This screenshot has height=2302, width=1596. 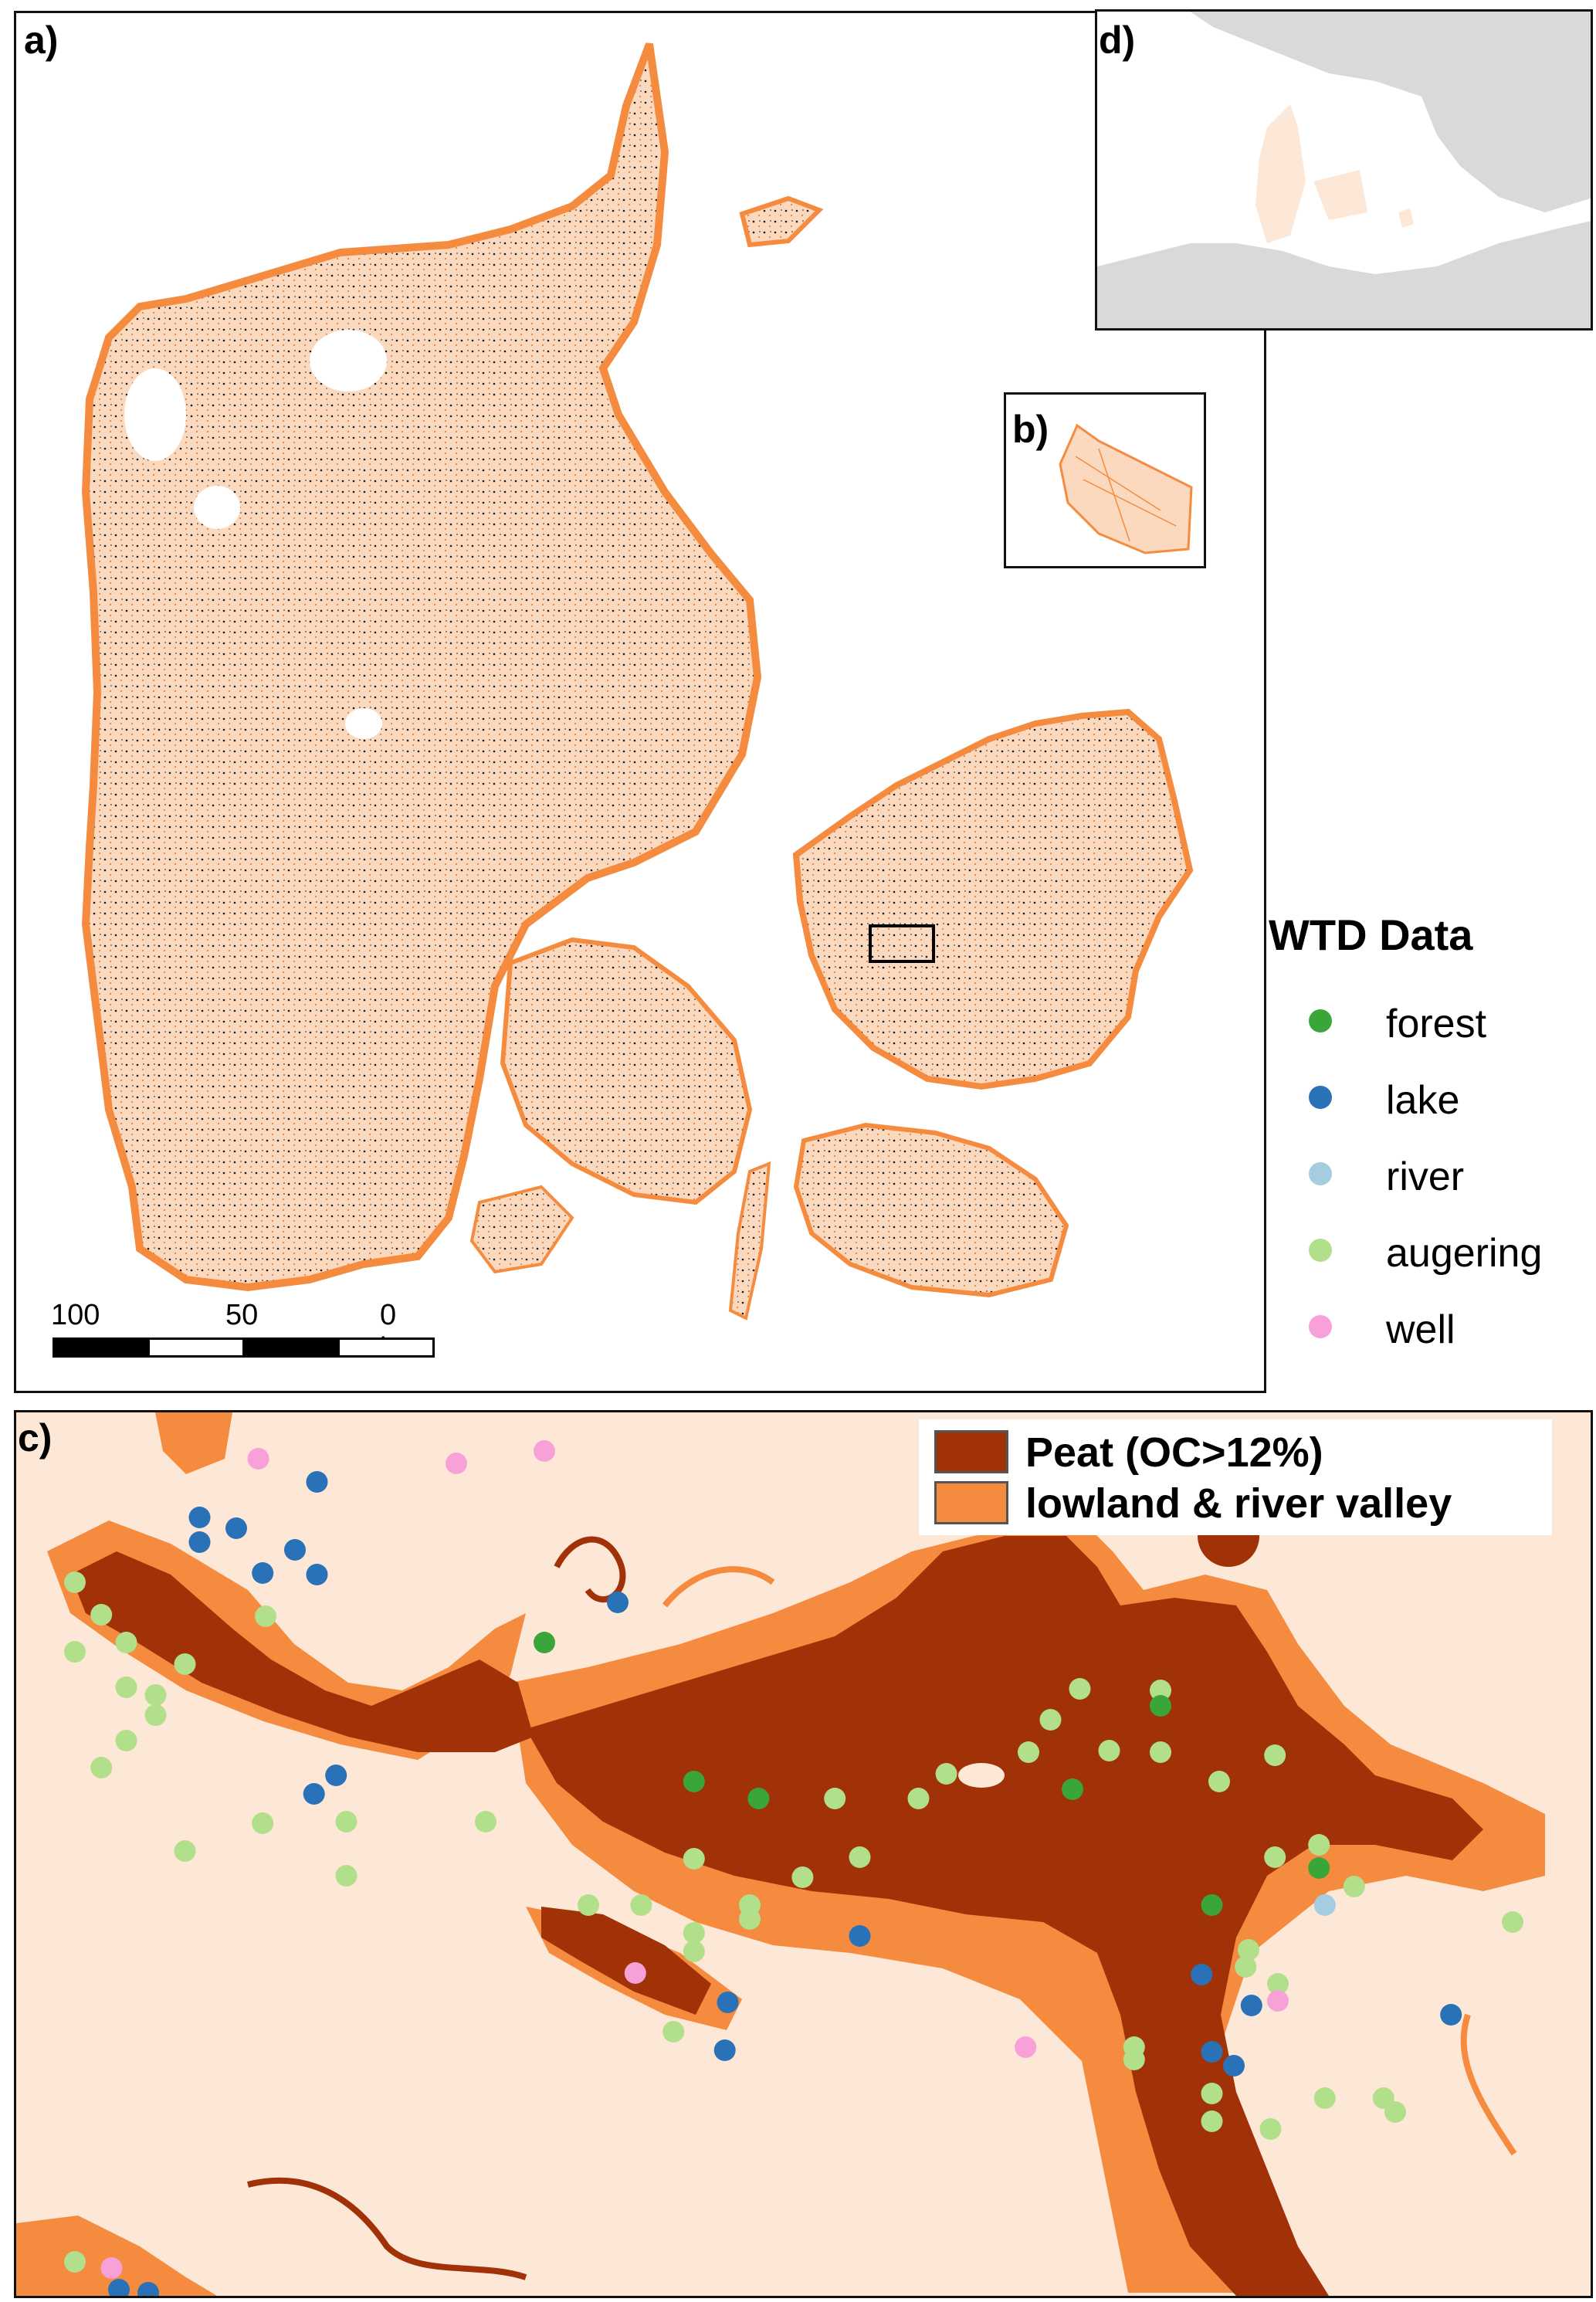 What do you see at coordinates (626, 1071) in the screenshot?
I see `funen-landmass` at bounding box center [626, 1071].